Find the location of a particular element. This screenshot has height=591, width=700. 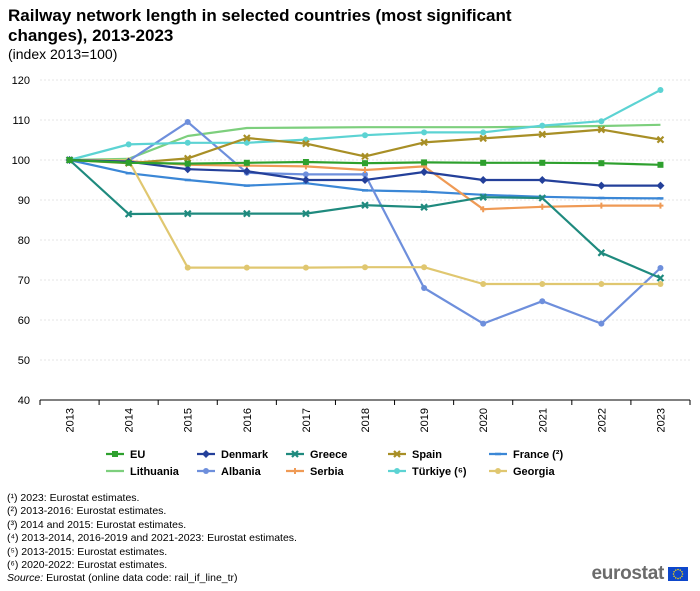

legend-label: EU is located at coordinates (137, 455).